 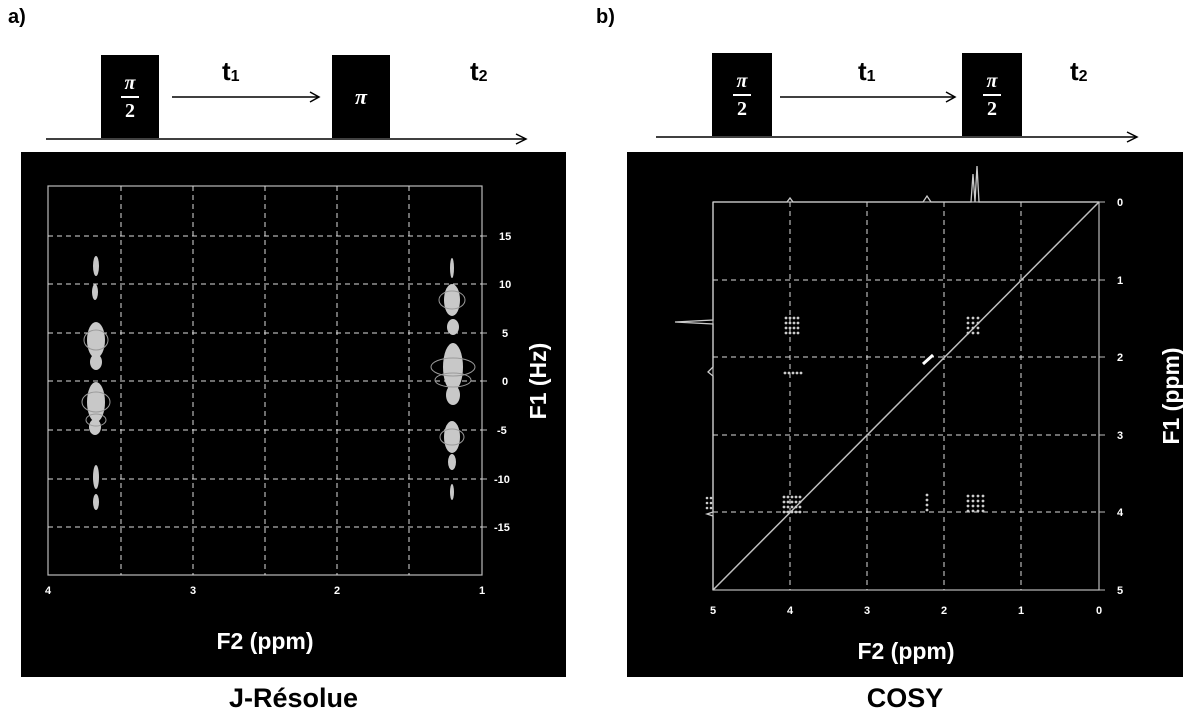 I want to click on pulse-a-90-den: 2, so click(x=130, y=110).